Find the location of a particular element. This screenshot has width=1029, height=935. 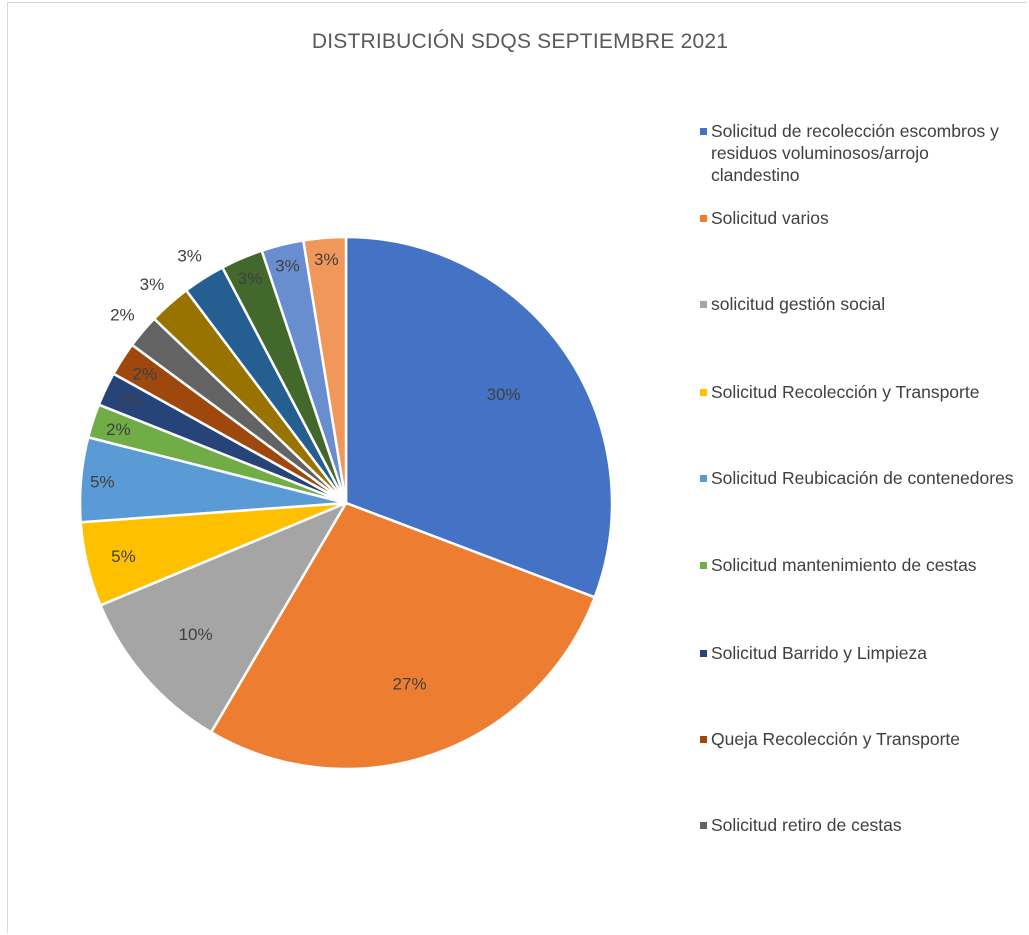

chart-title: DISTRIBUCIÓN SDQS SEPTIEMBRE 2021 is located at coordinates (520, 41).